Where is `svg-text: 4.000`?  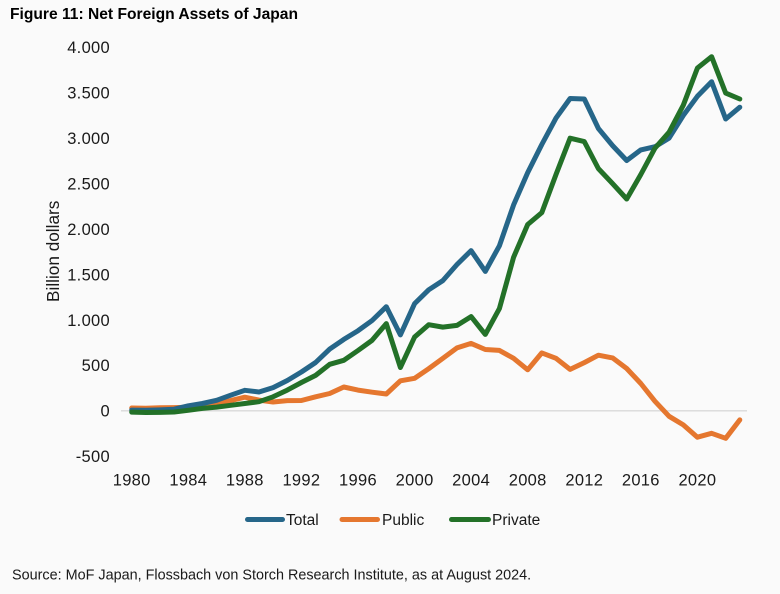
svg-text: 4.000 is located at coordinates (88, 48).